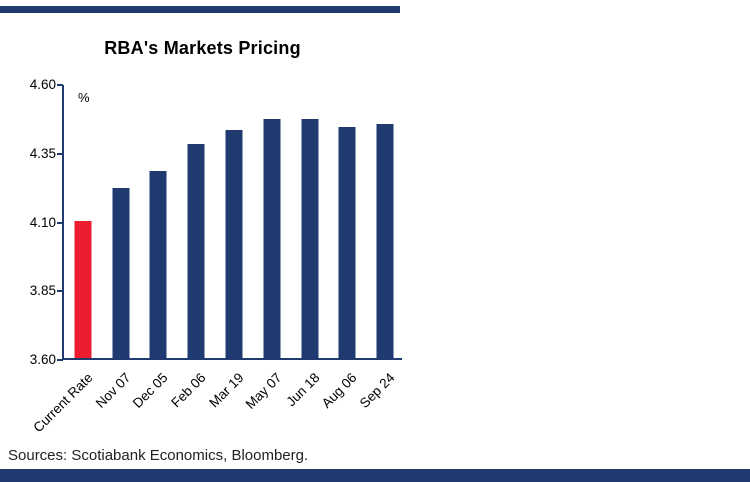 Image resolution: width=750 pixels, height=482 pixels. Describe the element at coordinates (42, 222) in the screenshot. I see `y-tick-label: 4.10` at that location.